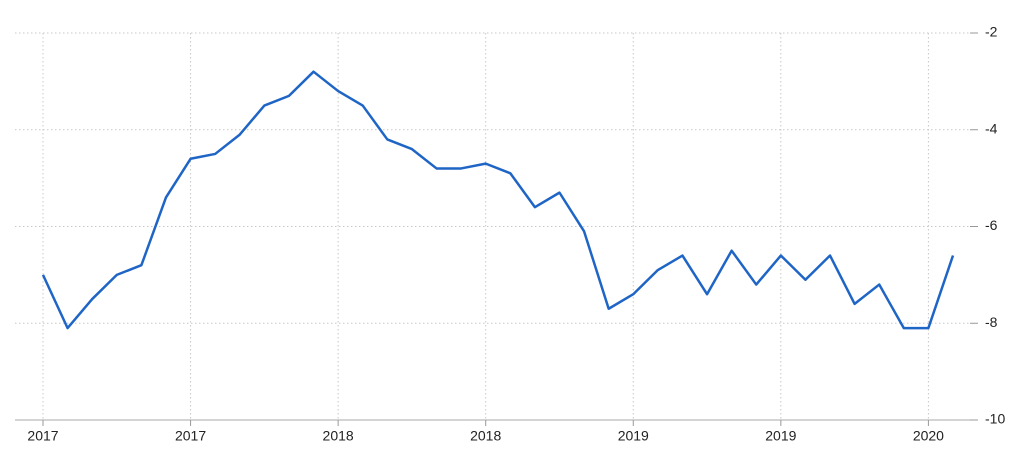 The width and height of the screenshot is (1024, 471). What do you see at coordinates (991, 322) in the screenshot?
I see `y-tick-label: -8` at bounding box center [991, 322].